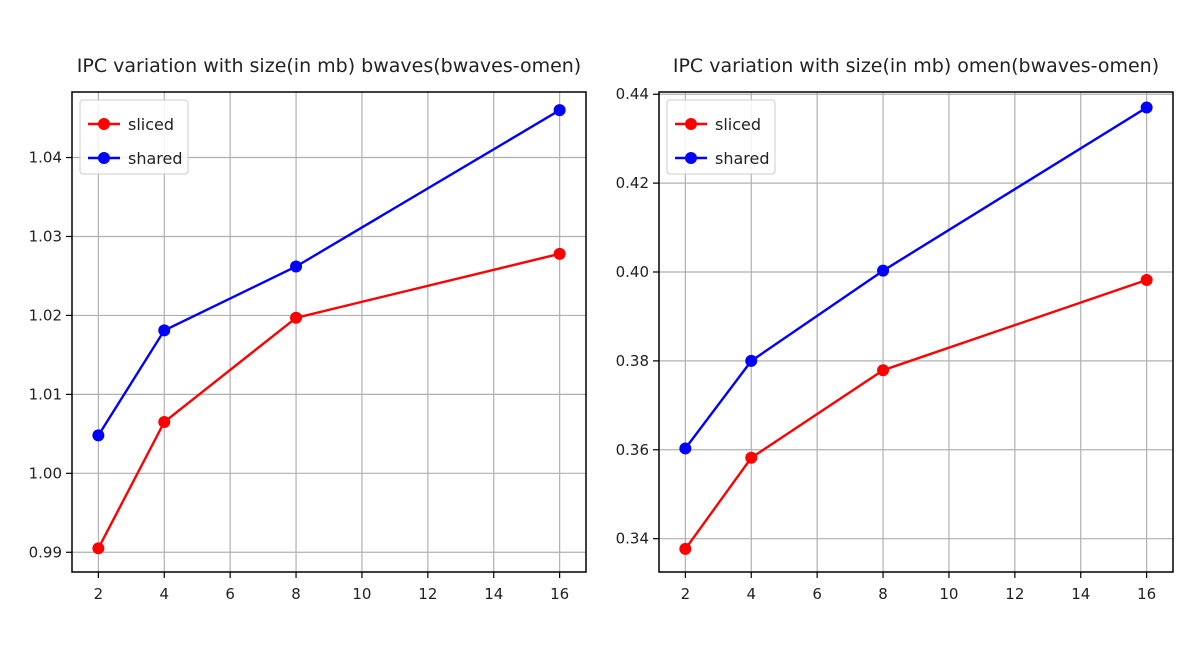 This screenshot has height=671, width=1187. What do you see at coordinates (632, 94) in the screenshot?
I see `y-tick-label: 0.44` at bounding box center [632, 94].